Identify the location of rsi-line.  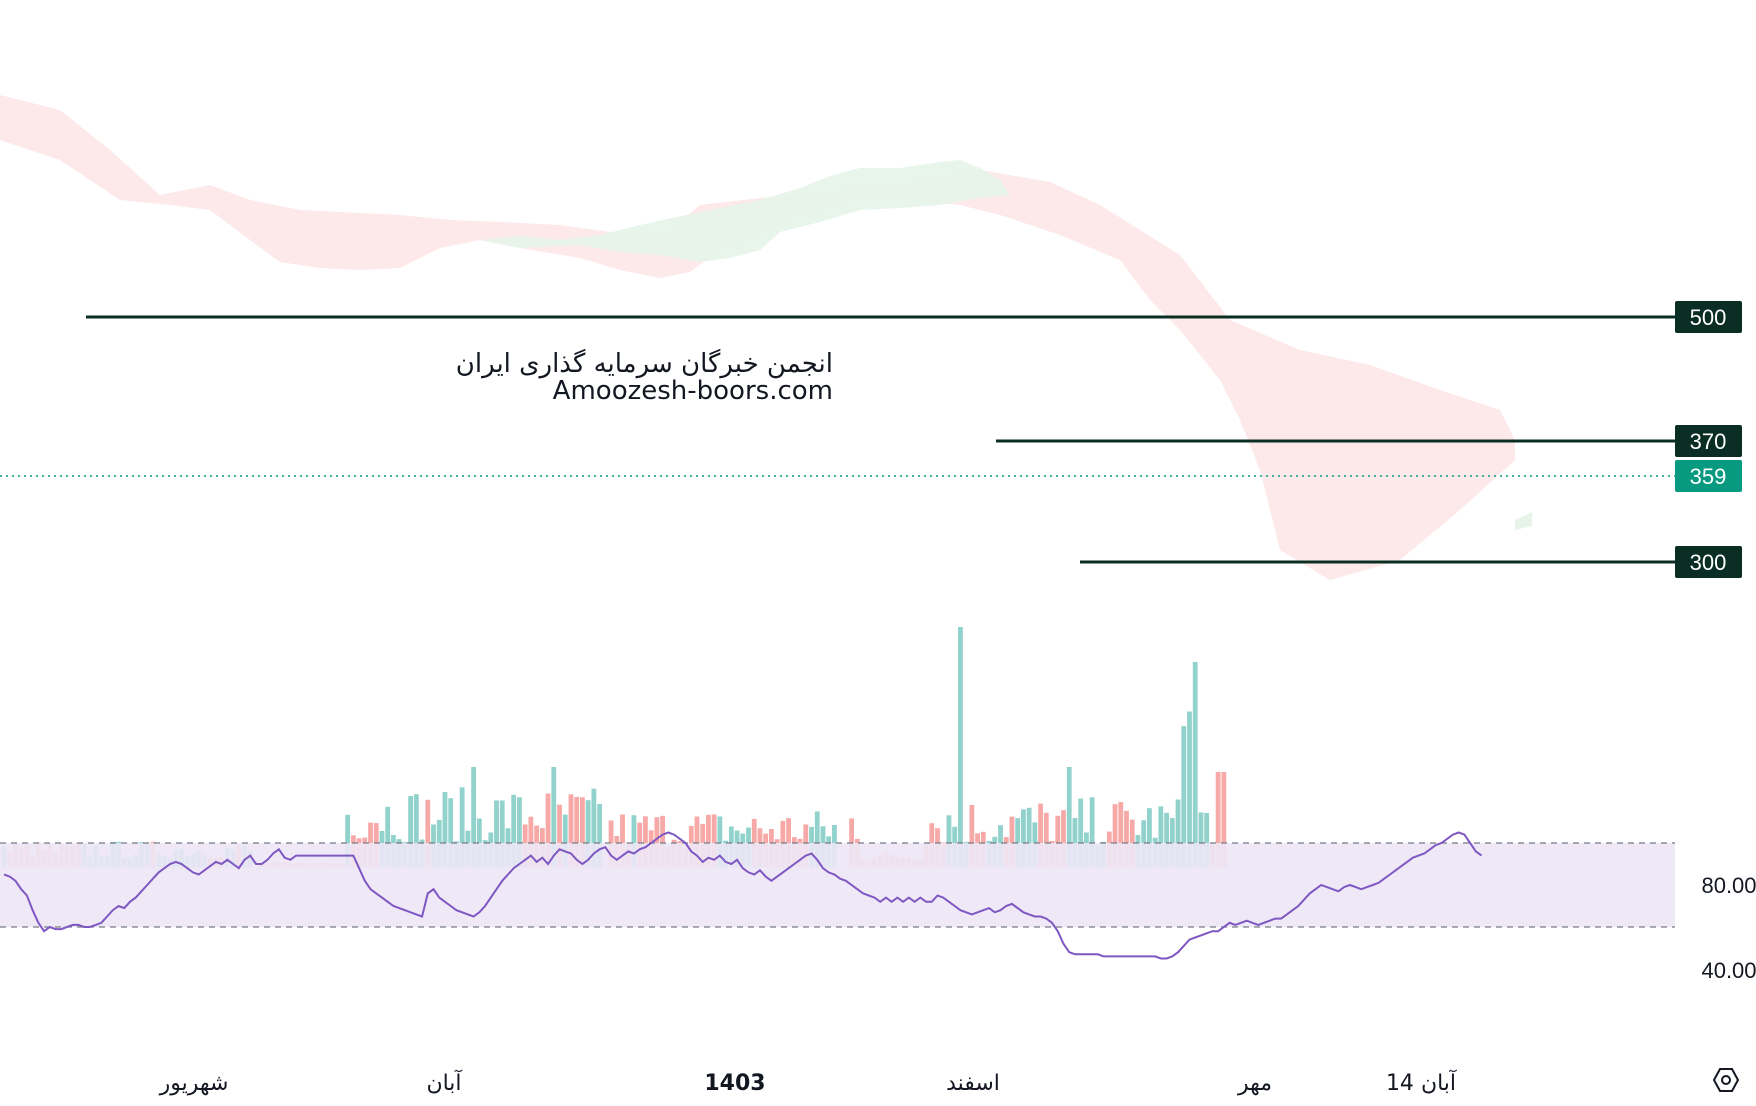
(743, 895).